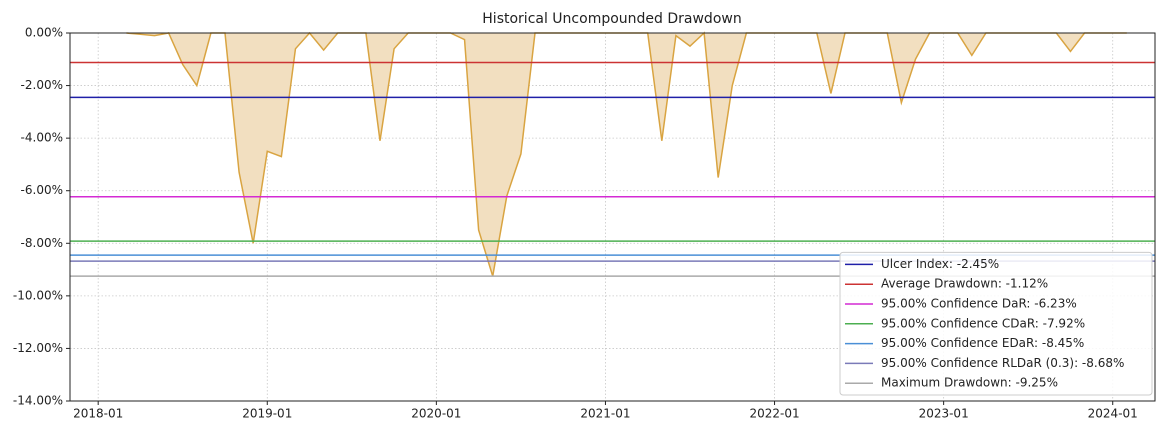 This screenshot has width=1156, height=423. Describe the element at coordinates (944, 414) in the screenshot. I see `x-tick-label: 2023-01` at that location.